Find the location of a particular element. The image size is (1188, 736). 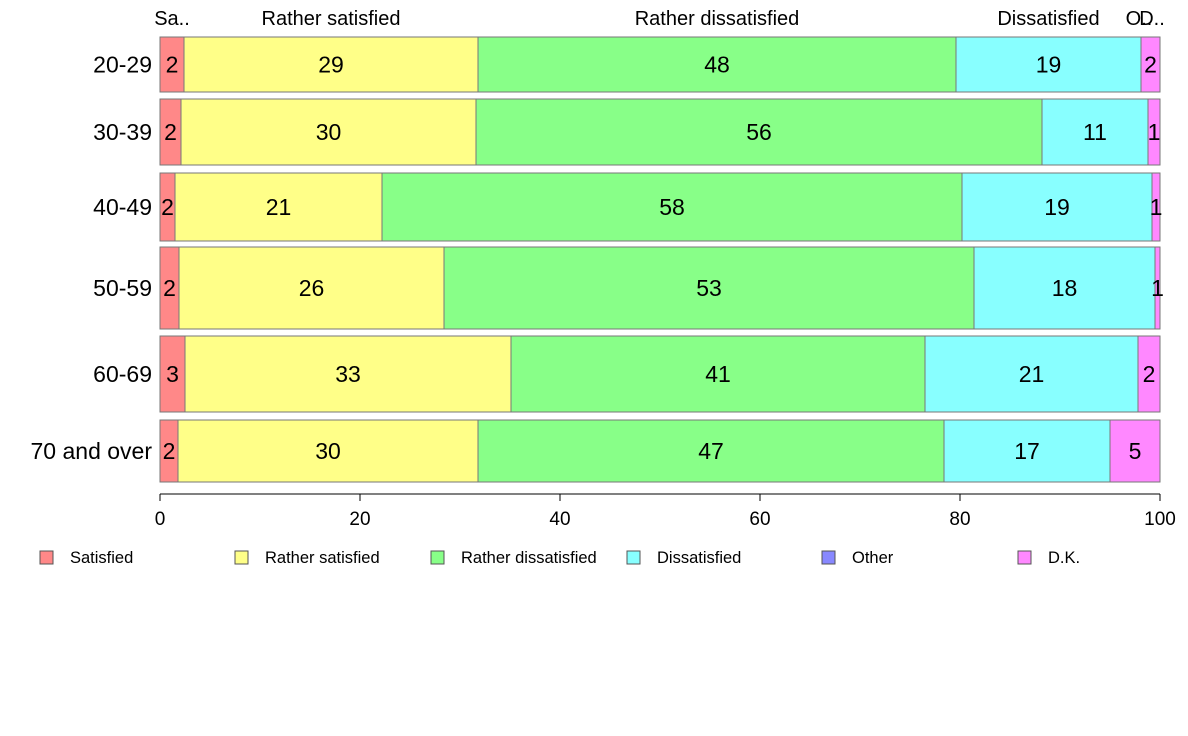

data-label: 17 is located at coordinates (1027, 451).